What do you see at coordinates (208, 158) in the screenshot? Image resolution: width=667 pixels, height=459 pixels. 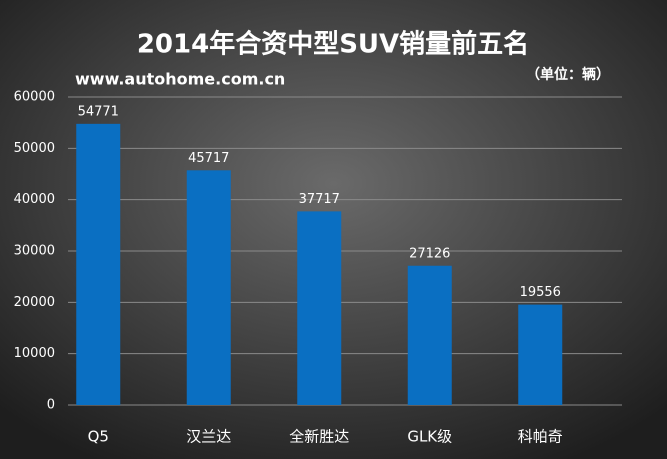 I see `data-label: 45717` at bounding box center [208, 158].